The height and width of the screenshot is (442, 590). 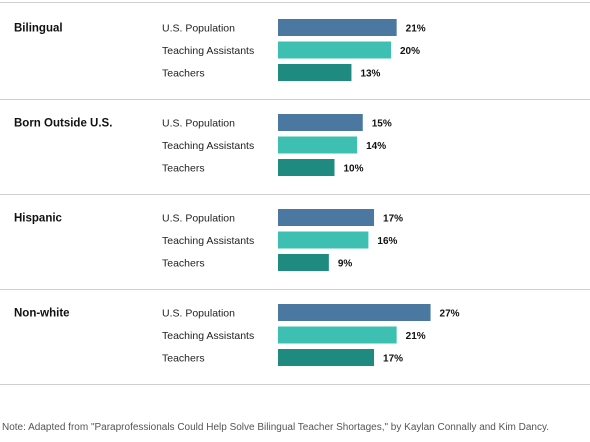 I want to click on group-label: Non-white, so click(x=42, y=314).